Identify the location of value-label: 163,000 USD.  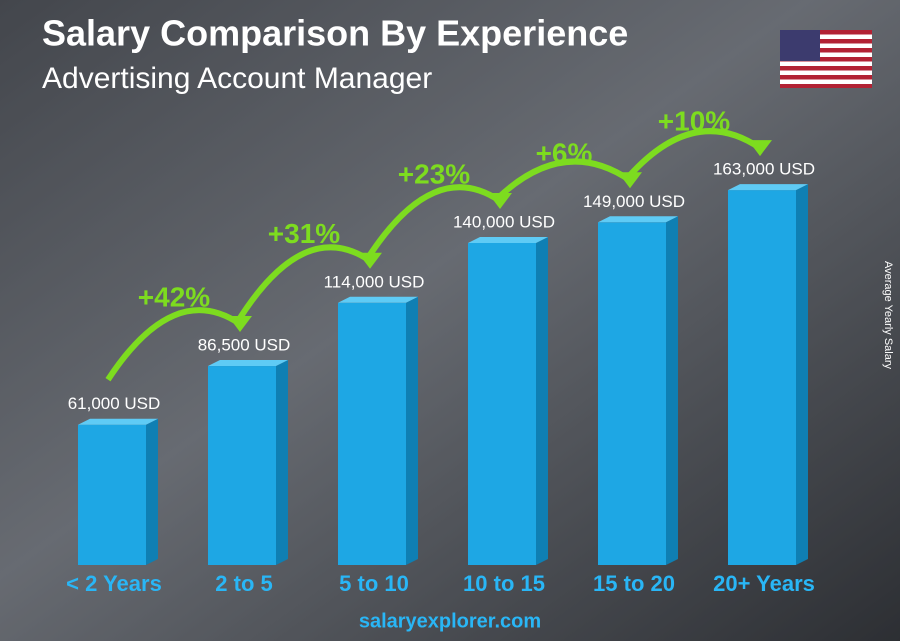
(764, 169).